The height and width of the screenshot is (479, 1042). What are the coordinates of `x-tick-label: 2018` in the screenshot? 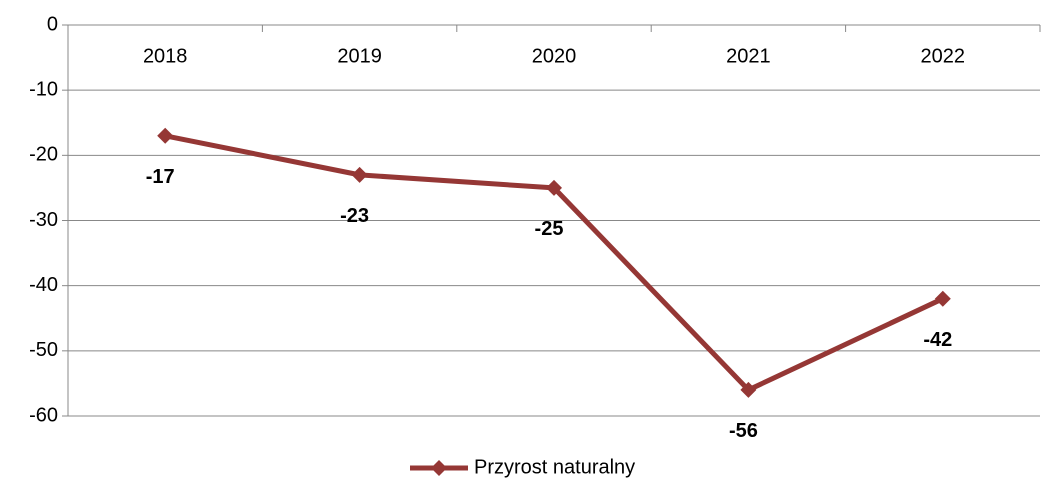 It's located at (165, 56).